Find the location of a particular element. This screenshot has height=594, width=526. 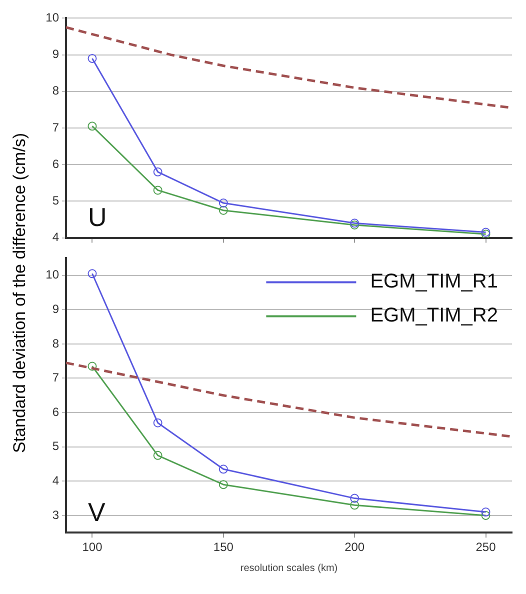

x-tick-label: 200 is located at coordinates (354, 547).